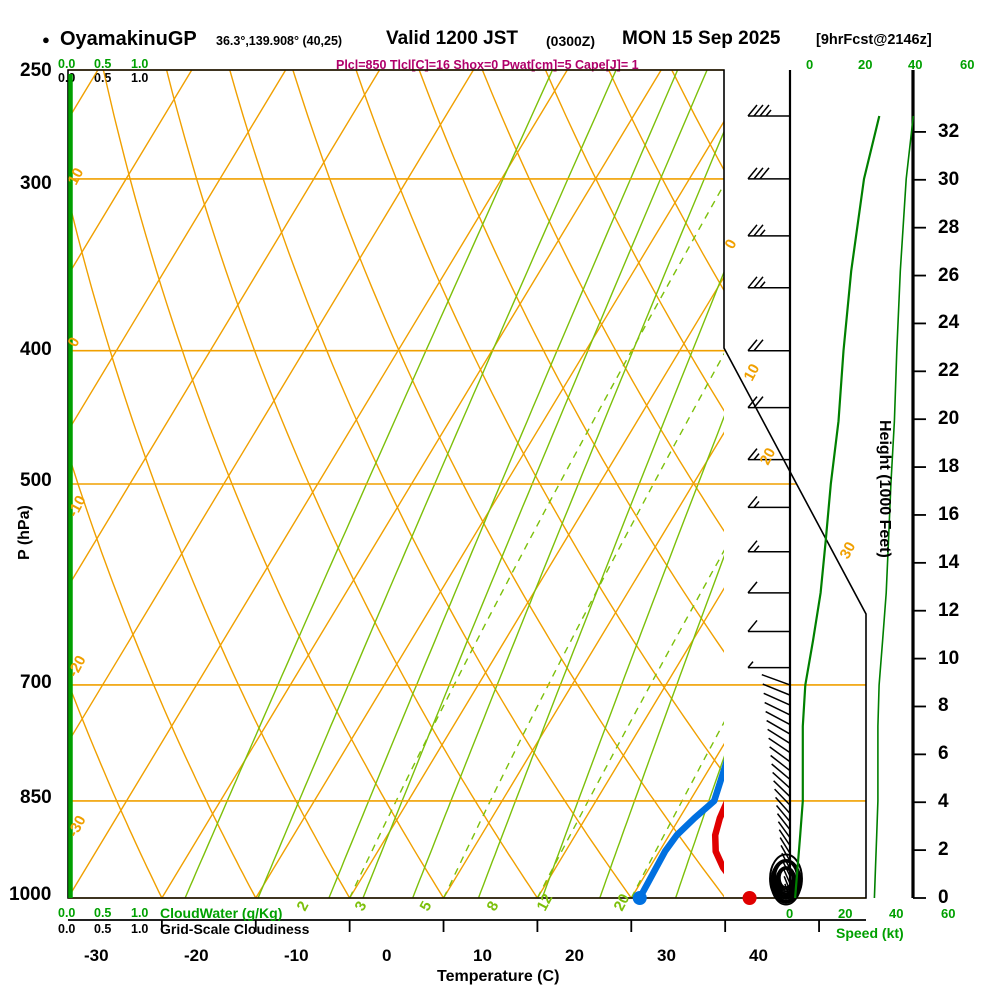 This screenshot has width=1000, height=1000. I want to click on speed-tick-bot-2: 40, so click(896, 913).